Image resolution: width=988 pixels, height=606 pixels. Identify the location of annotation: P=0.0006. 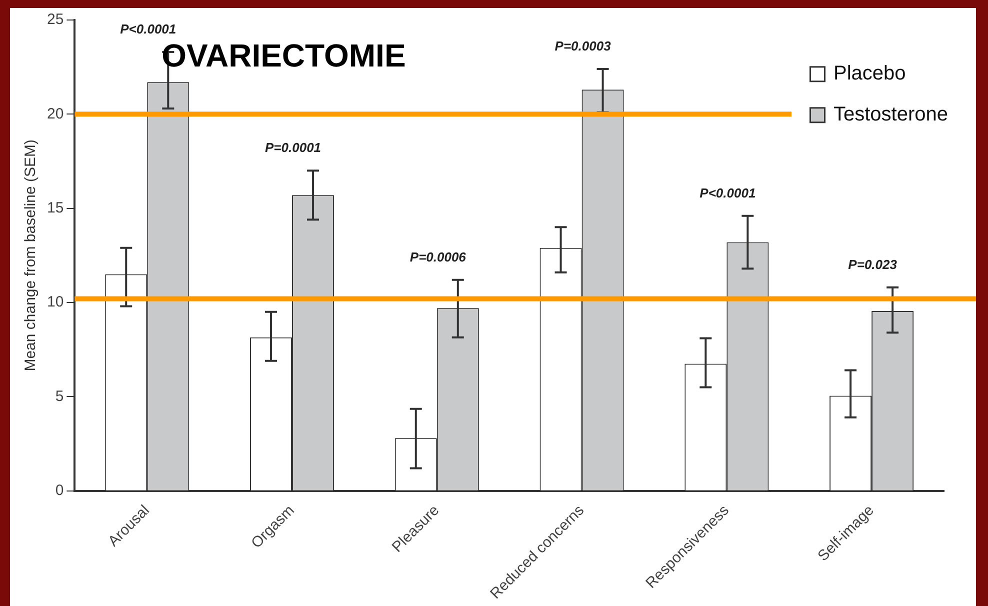
(438, 256).